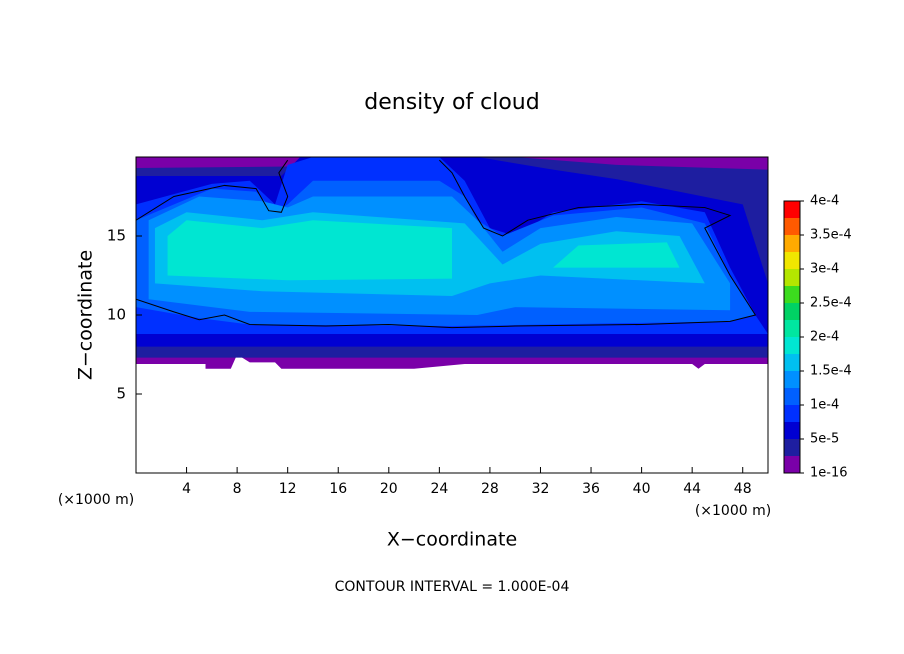 Image resolution: width=904 pixels, height=654 pixels. I want to click on y-tick-label: 15, so click(116, 236).